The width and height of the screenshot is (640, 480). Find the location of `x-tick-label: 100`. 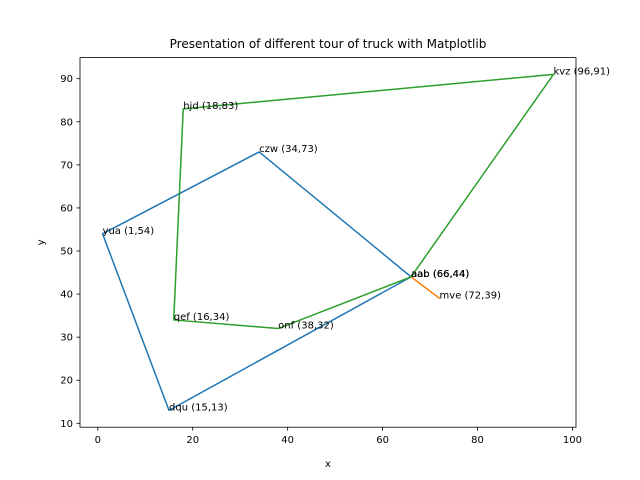

x-tick-label: 100 is located at coordinates (572, 440).